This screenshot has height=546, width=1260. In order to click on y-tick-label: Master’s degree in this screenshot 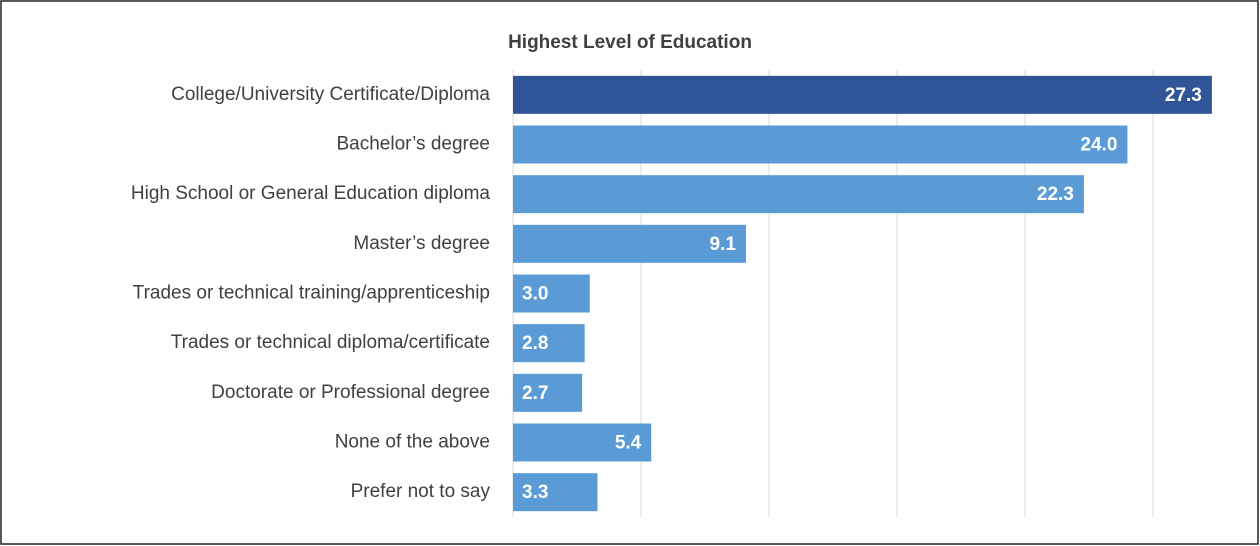, I will do `click(421, 243)`.